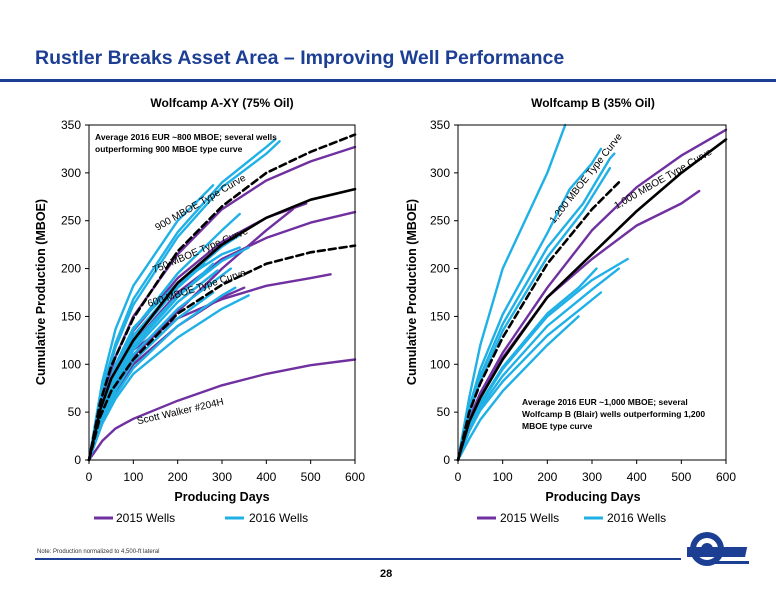  I want to click on matador-logo, so click(718, 549).